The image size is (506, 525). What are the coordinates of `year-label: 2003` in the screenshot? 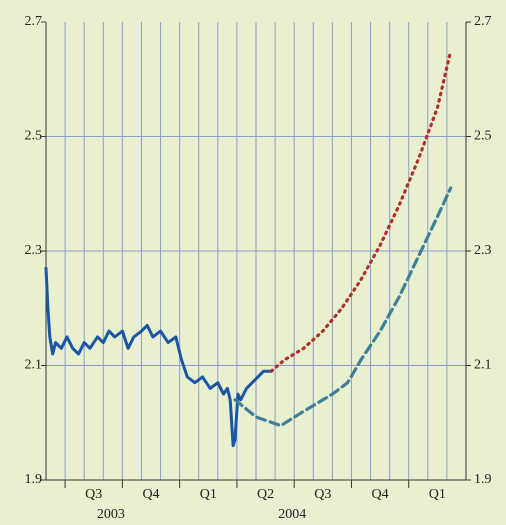 It's located at (111, 514).